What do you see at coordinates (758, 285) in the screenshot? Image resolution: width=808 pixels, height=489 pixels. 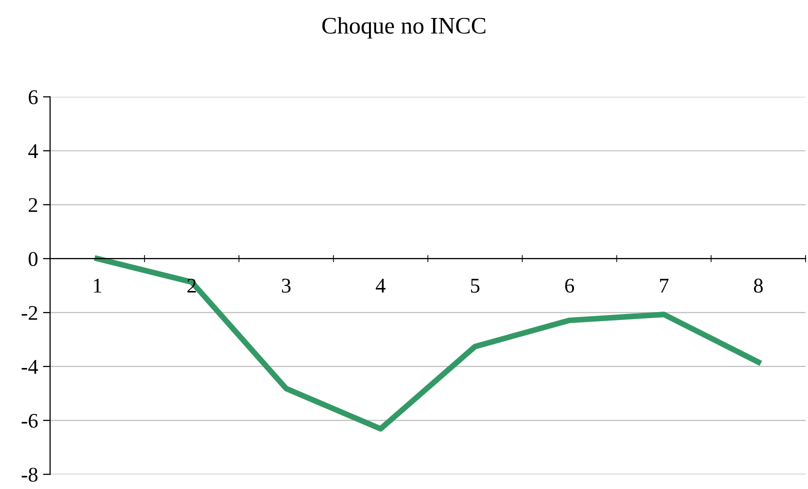 I see `x-tick-label: 8` at bounding box center [758, 285].